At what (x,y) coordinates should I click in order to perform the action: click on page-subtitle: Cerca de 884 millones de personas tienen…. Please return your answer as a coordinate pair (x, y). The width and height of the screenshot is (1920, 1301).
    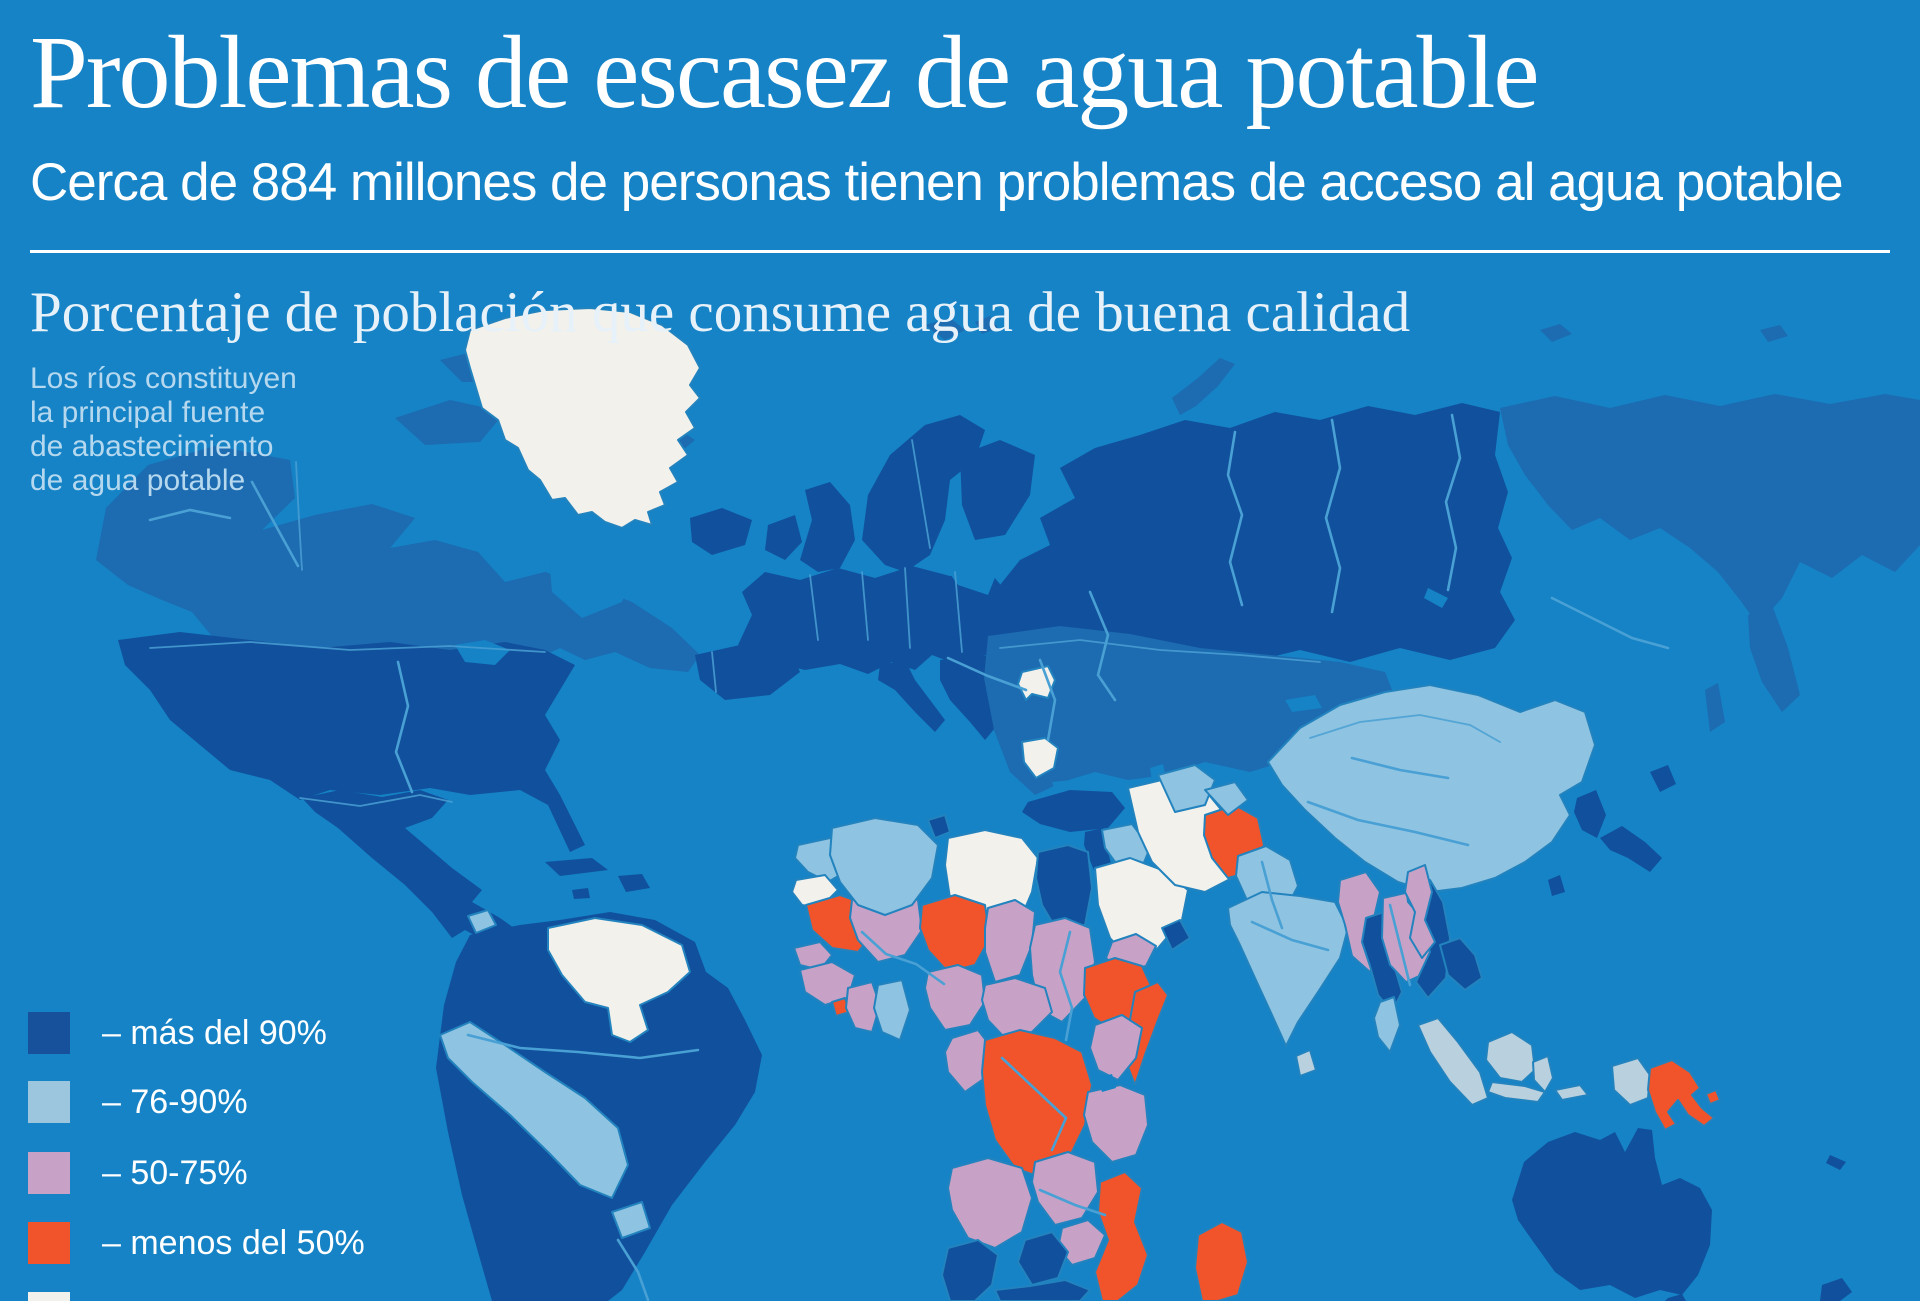
    Looking at the image, I should click on (937, 182).